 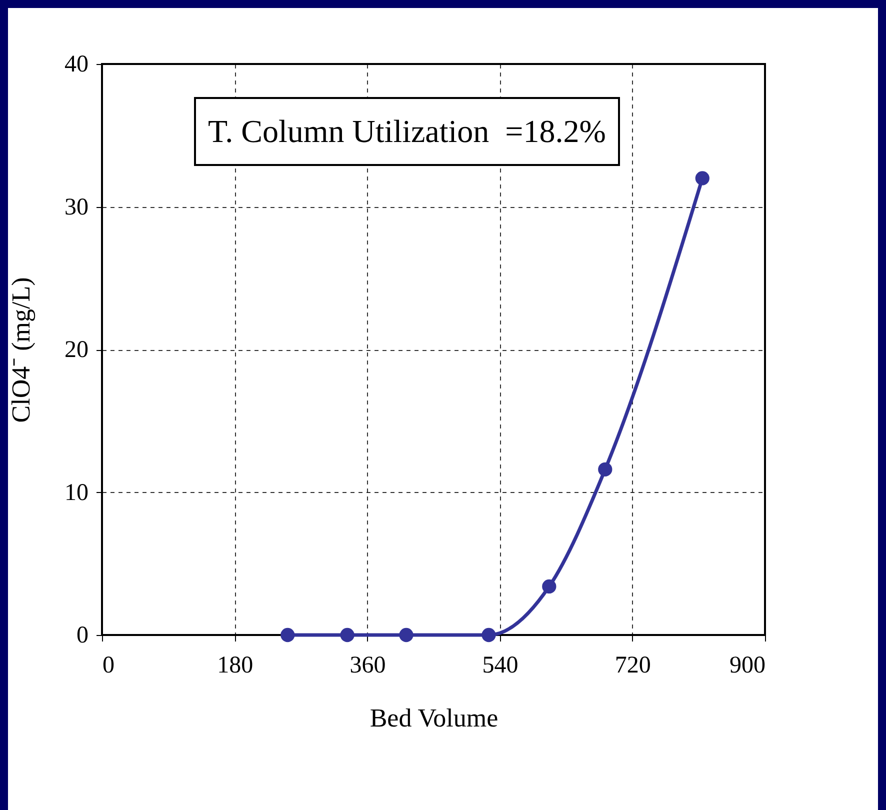 What do you see at coordinates (632, 665) in the screenshot?
I see `x-tick-label: 720` at bounding box center [632, 665].